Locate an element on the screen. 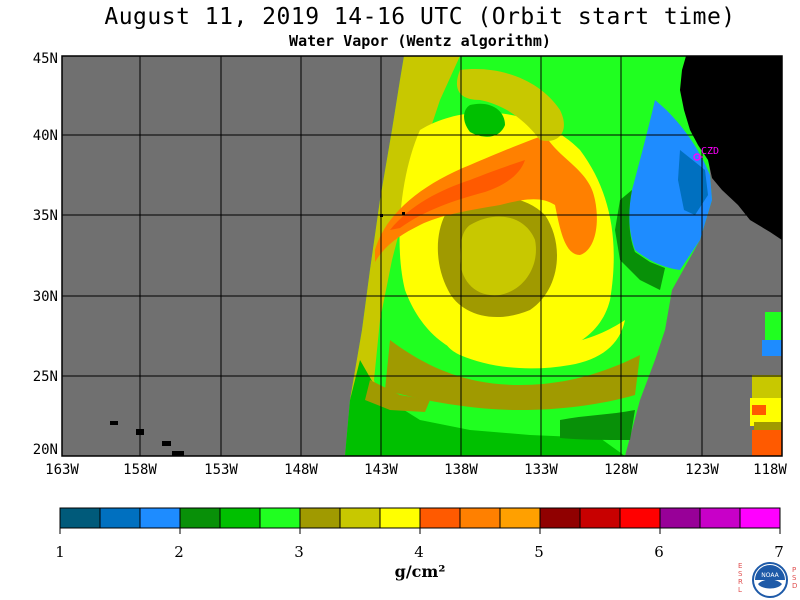 This screenshot has width=800, height=600. lon-label-148w: 148W is located at coordinates (301, 470).